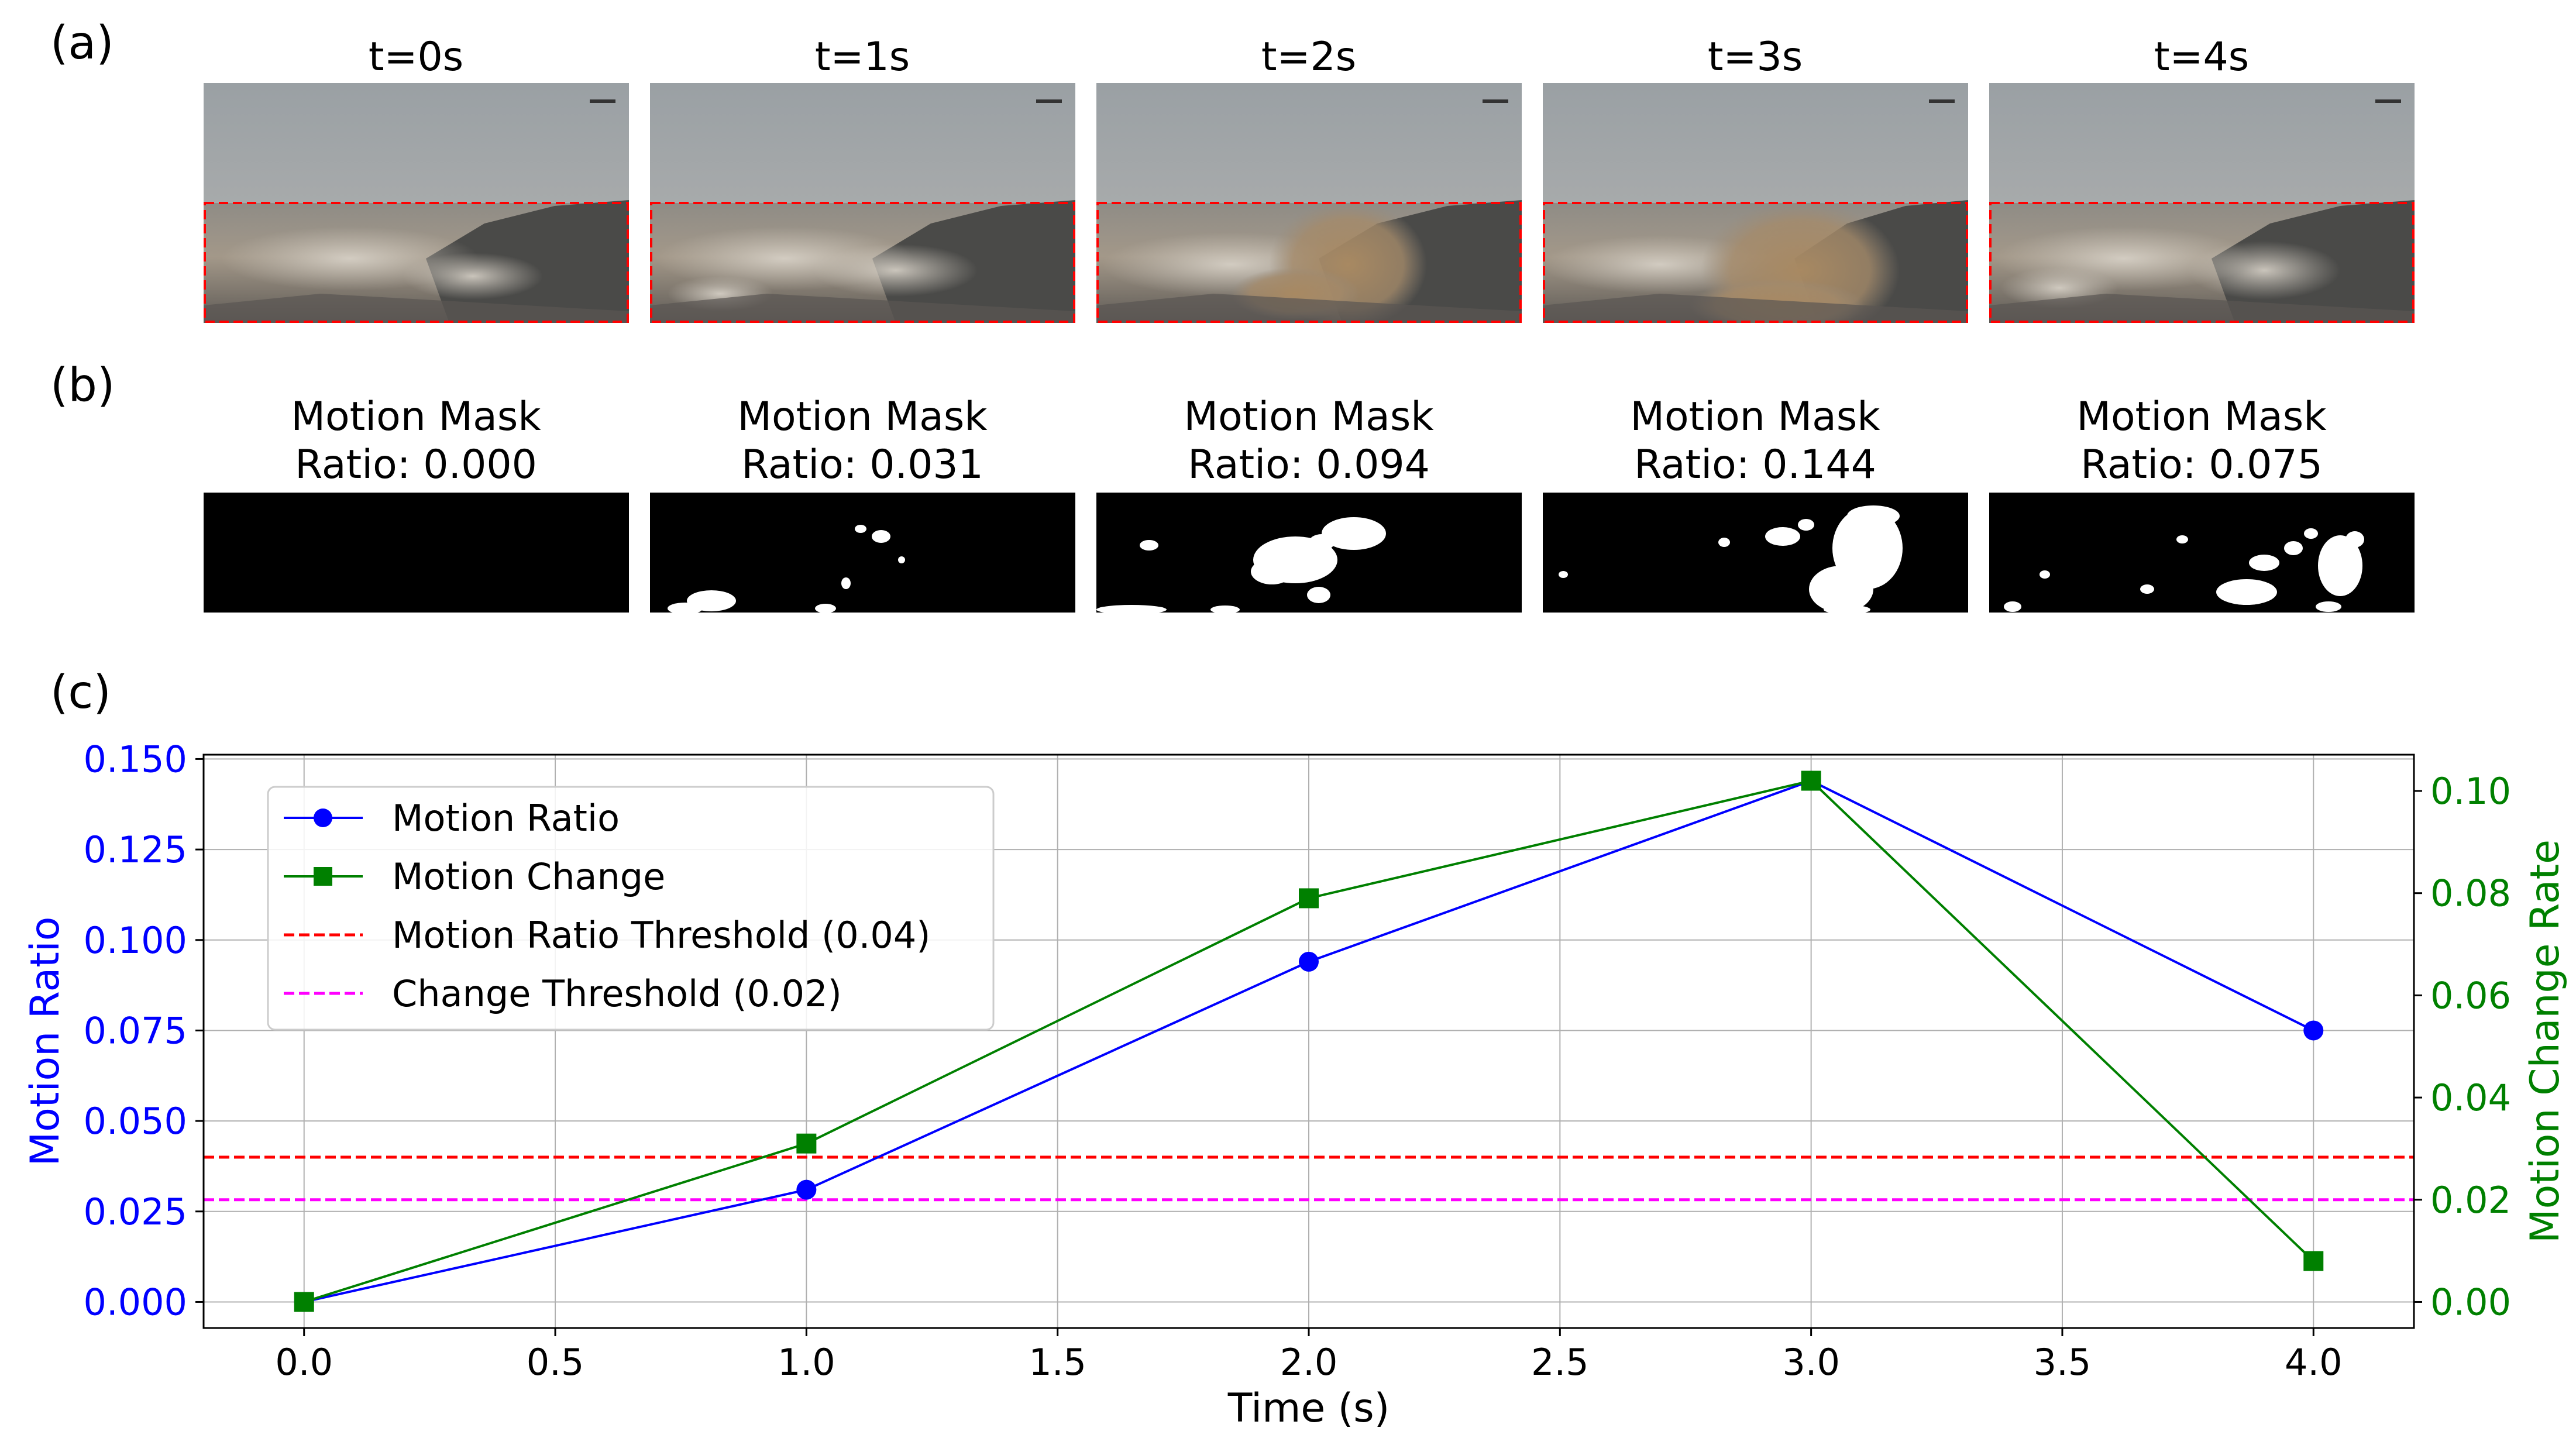 The height and width of the screenshot is (1445, 2576). I want to click on y-tick-label: 0.025, so click(136, 1212).